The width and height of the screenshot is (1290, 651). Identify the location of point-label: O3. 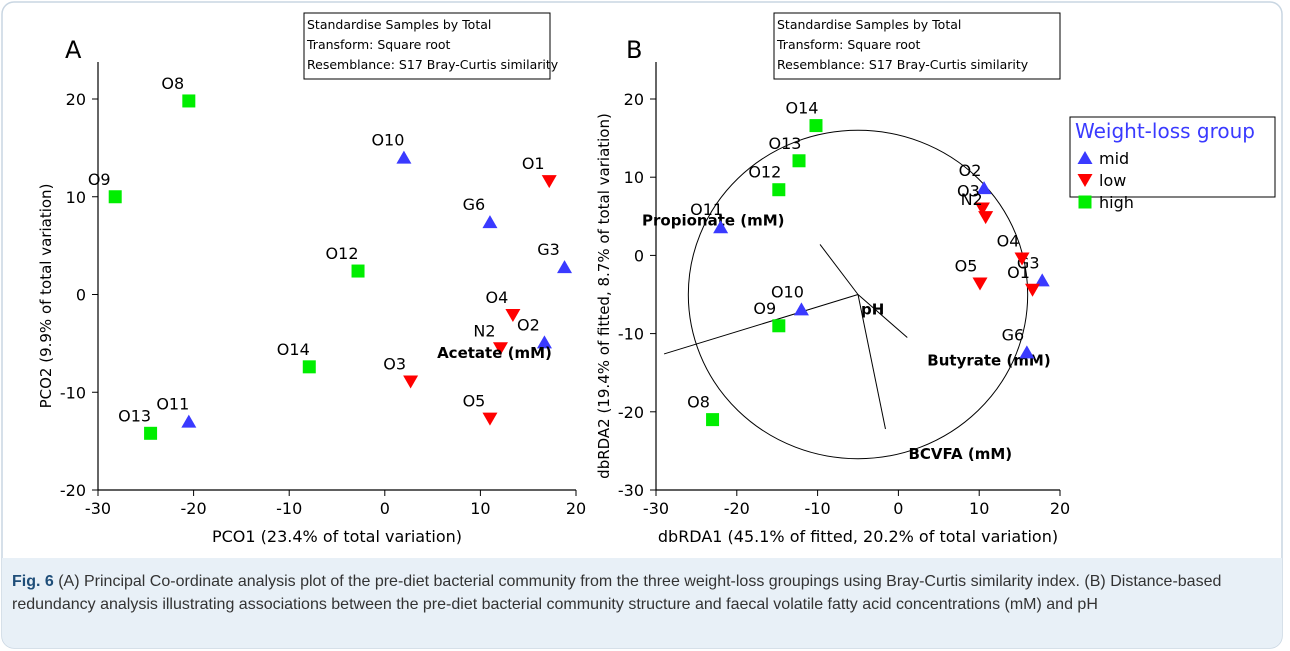
(394, 363).